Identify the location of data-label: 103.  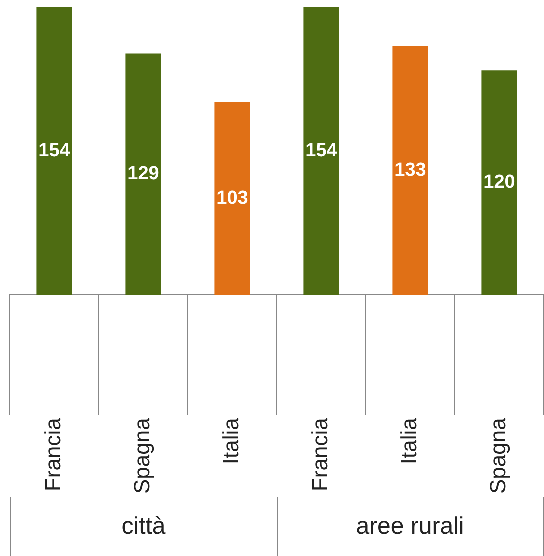
(232, 199).